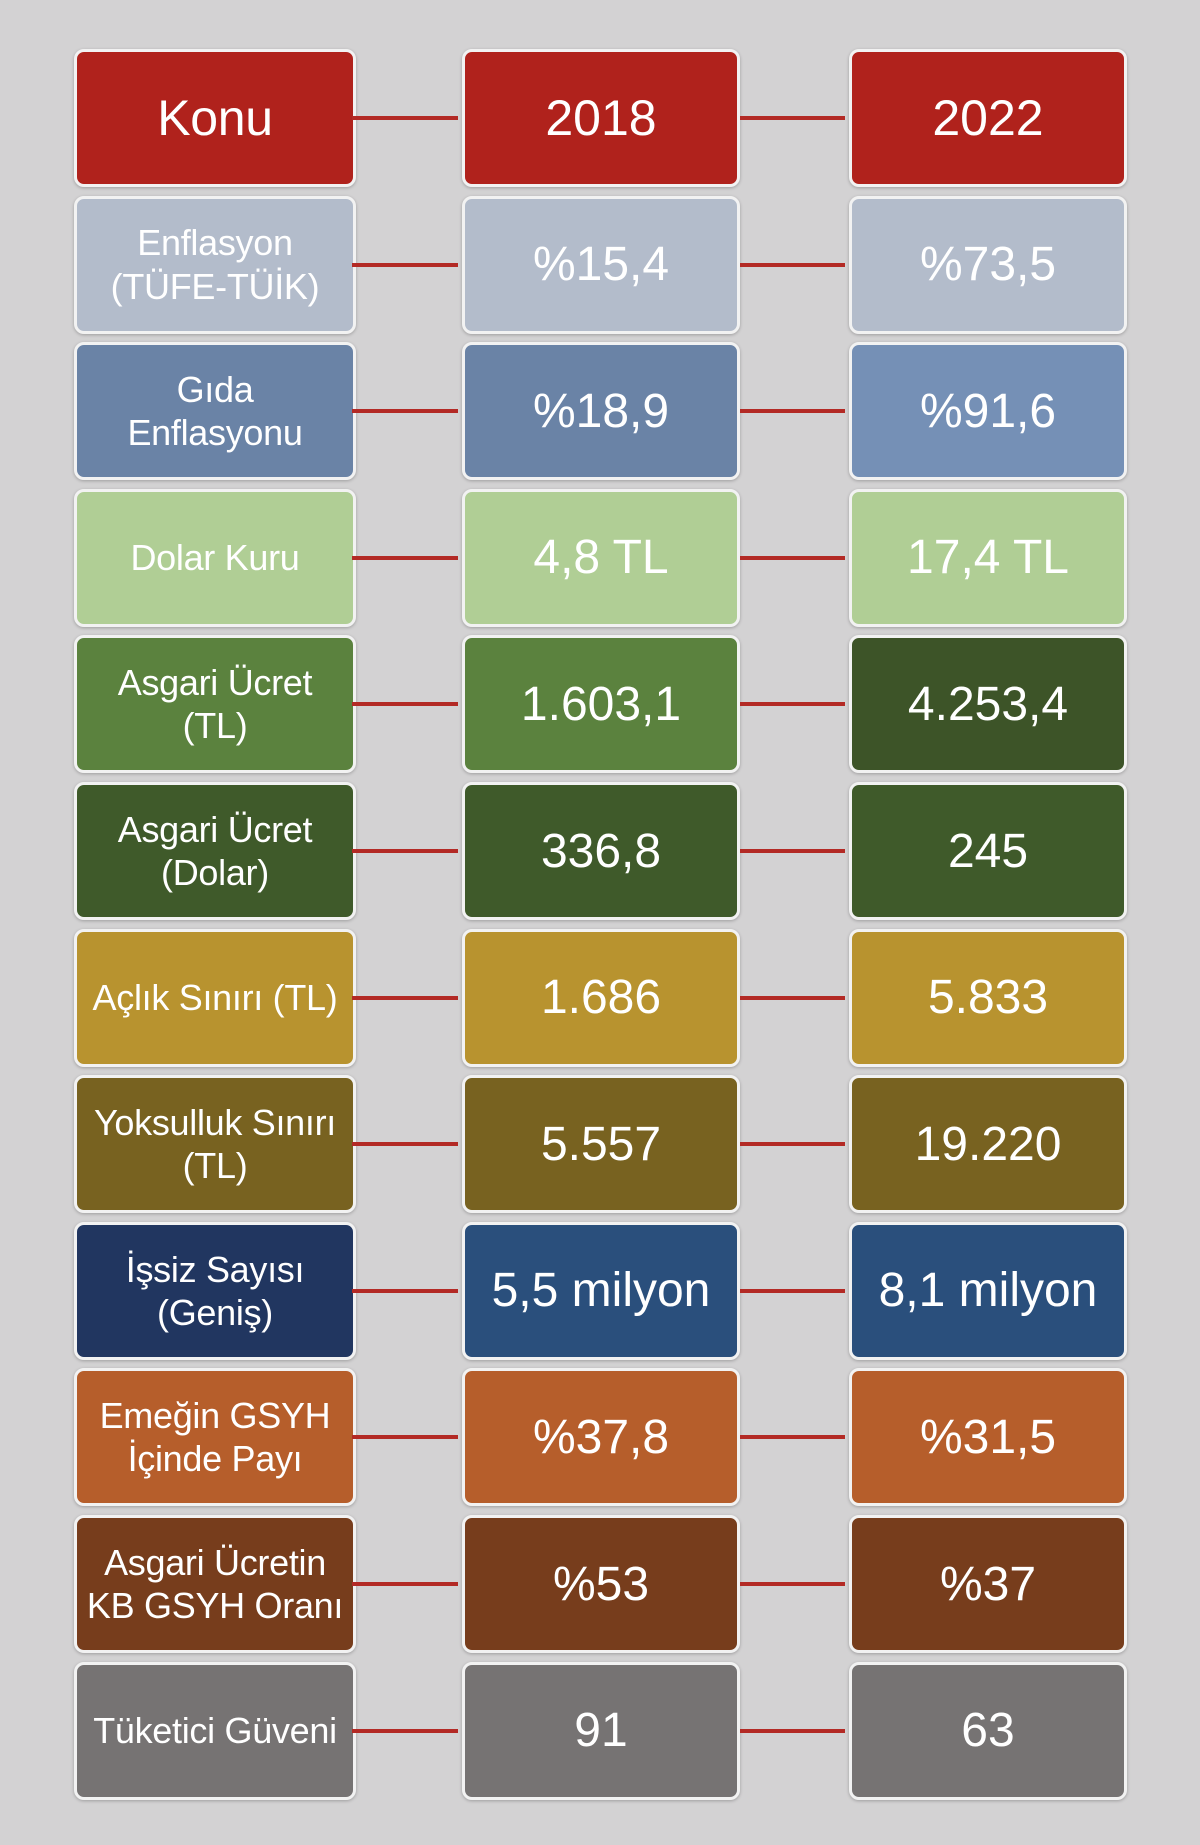 This screenshot has width=1200, height=1845. What do you see at coordinates (988, 557) in the screenshot?
I see `value-2022: 17,4 TL` at bounding box center [988, 557].